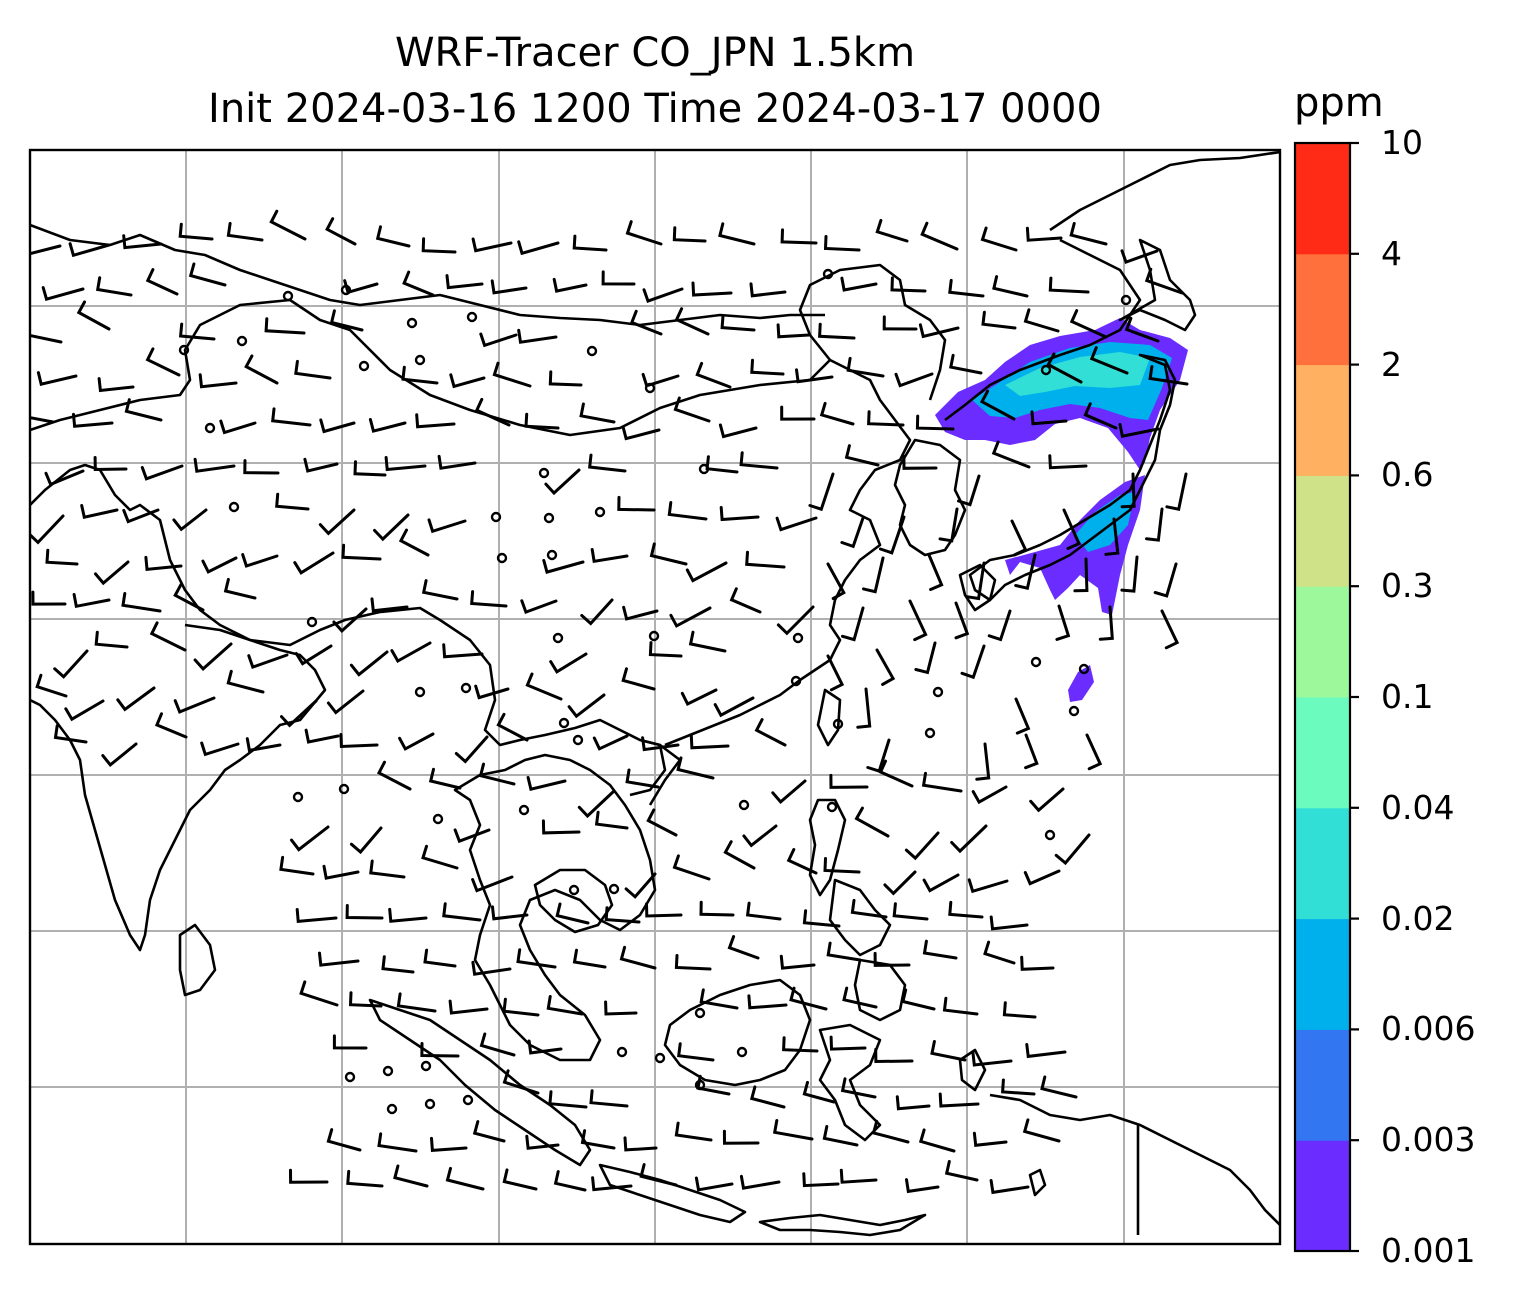  I want to click on coast-luzon, so click(827, 847).